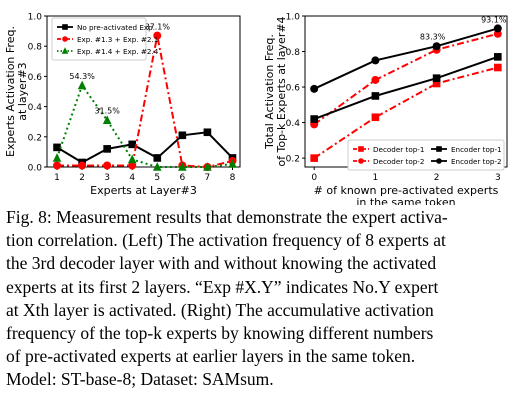  I want to click on plot-frame, so click(143, 91).